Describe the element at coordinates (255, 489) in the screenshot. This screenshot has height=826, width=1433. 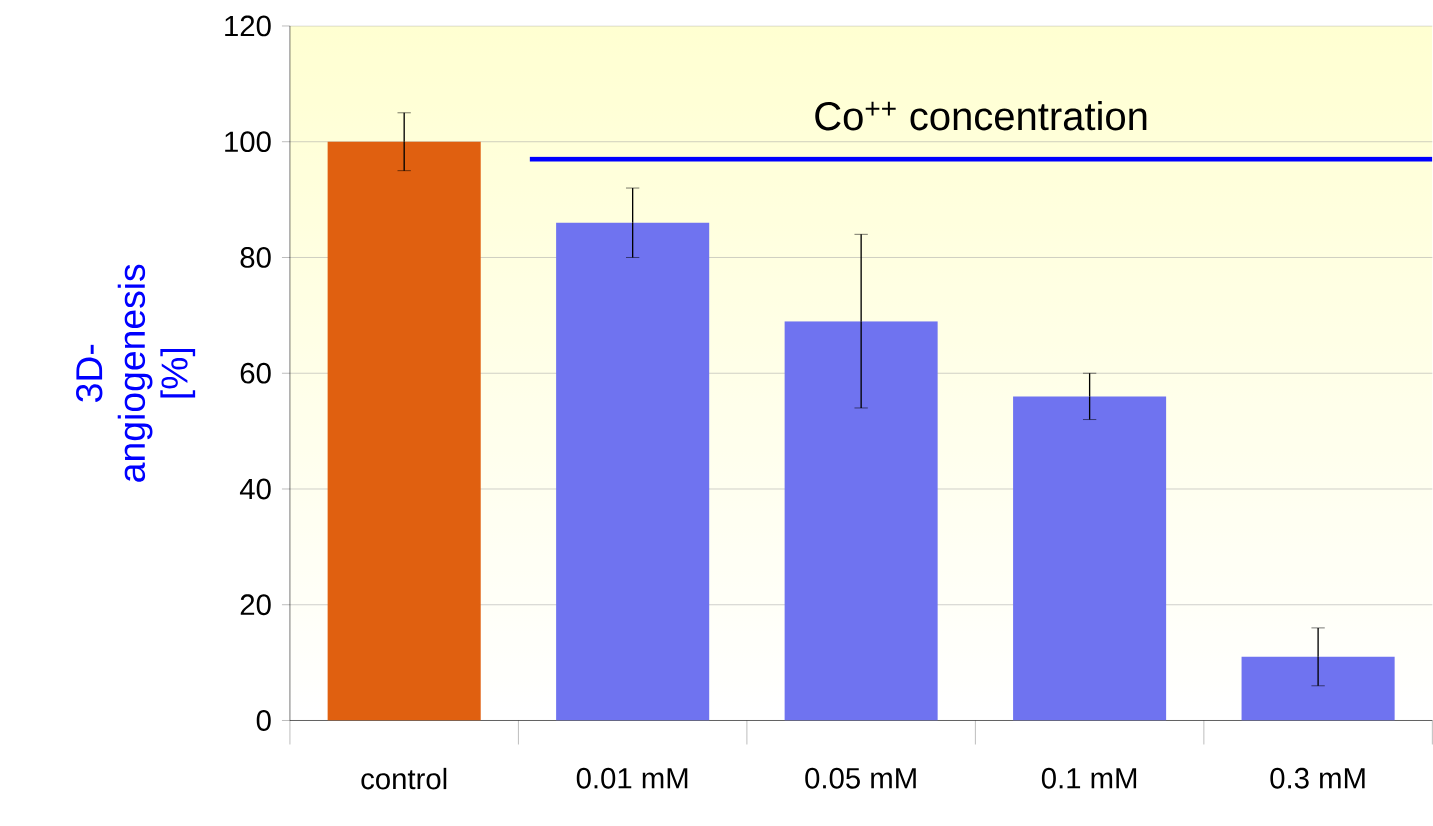
I see `y-tick-label: 40` at that location.